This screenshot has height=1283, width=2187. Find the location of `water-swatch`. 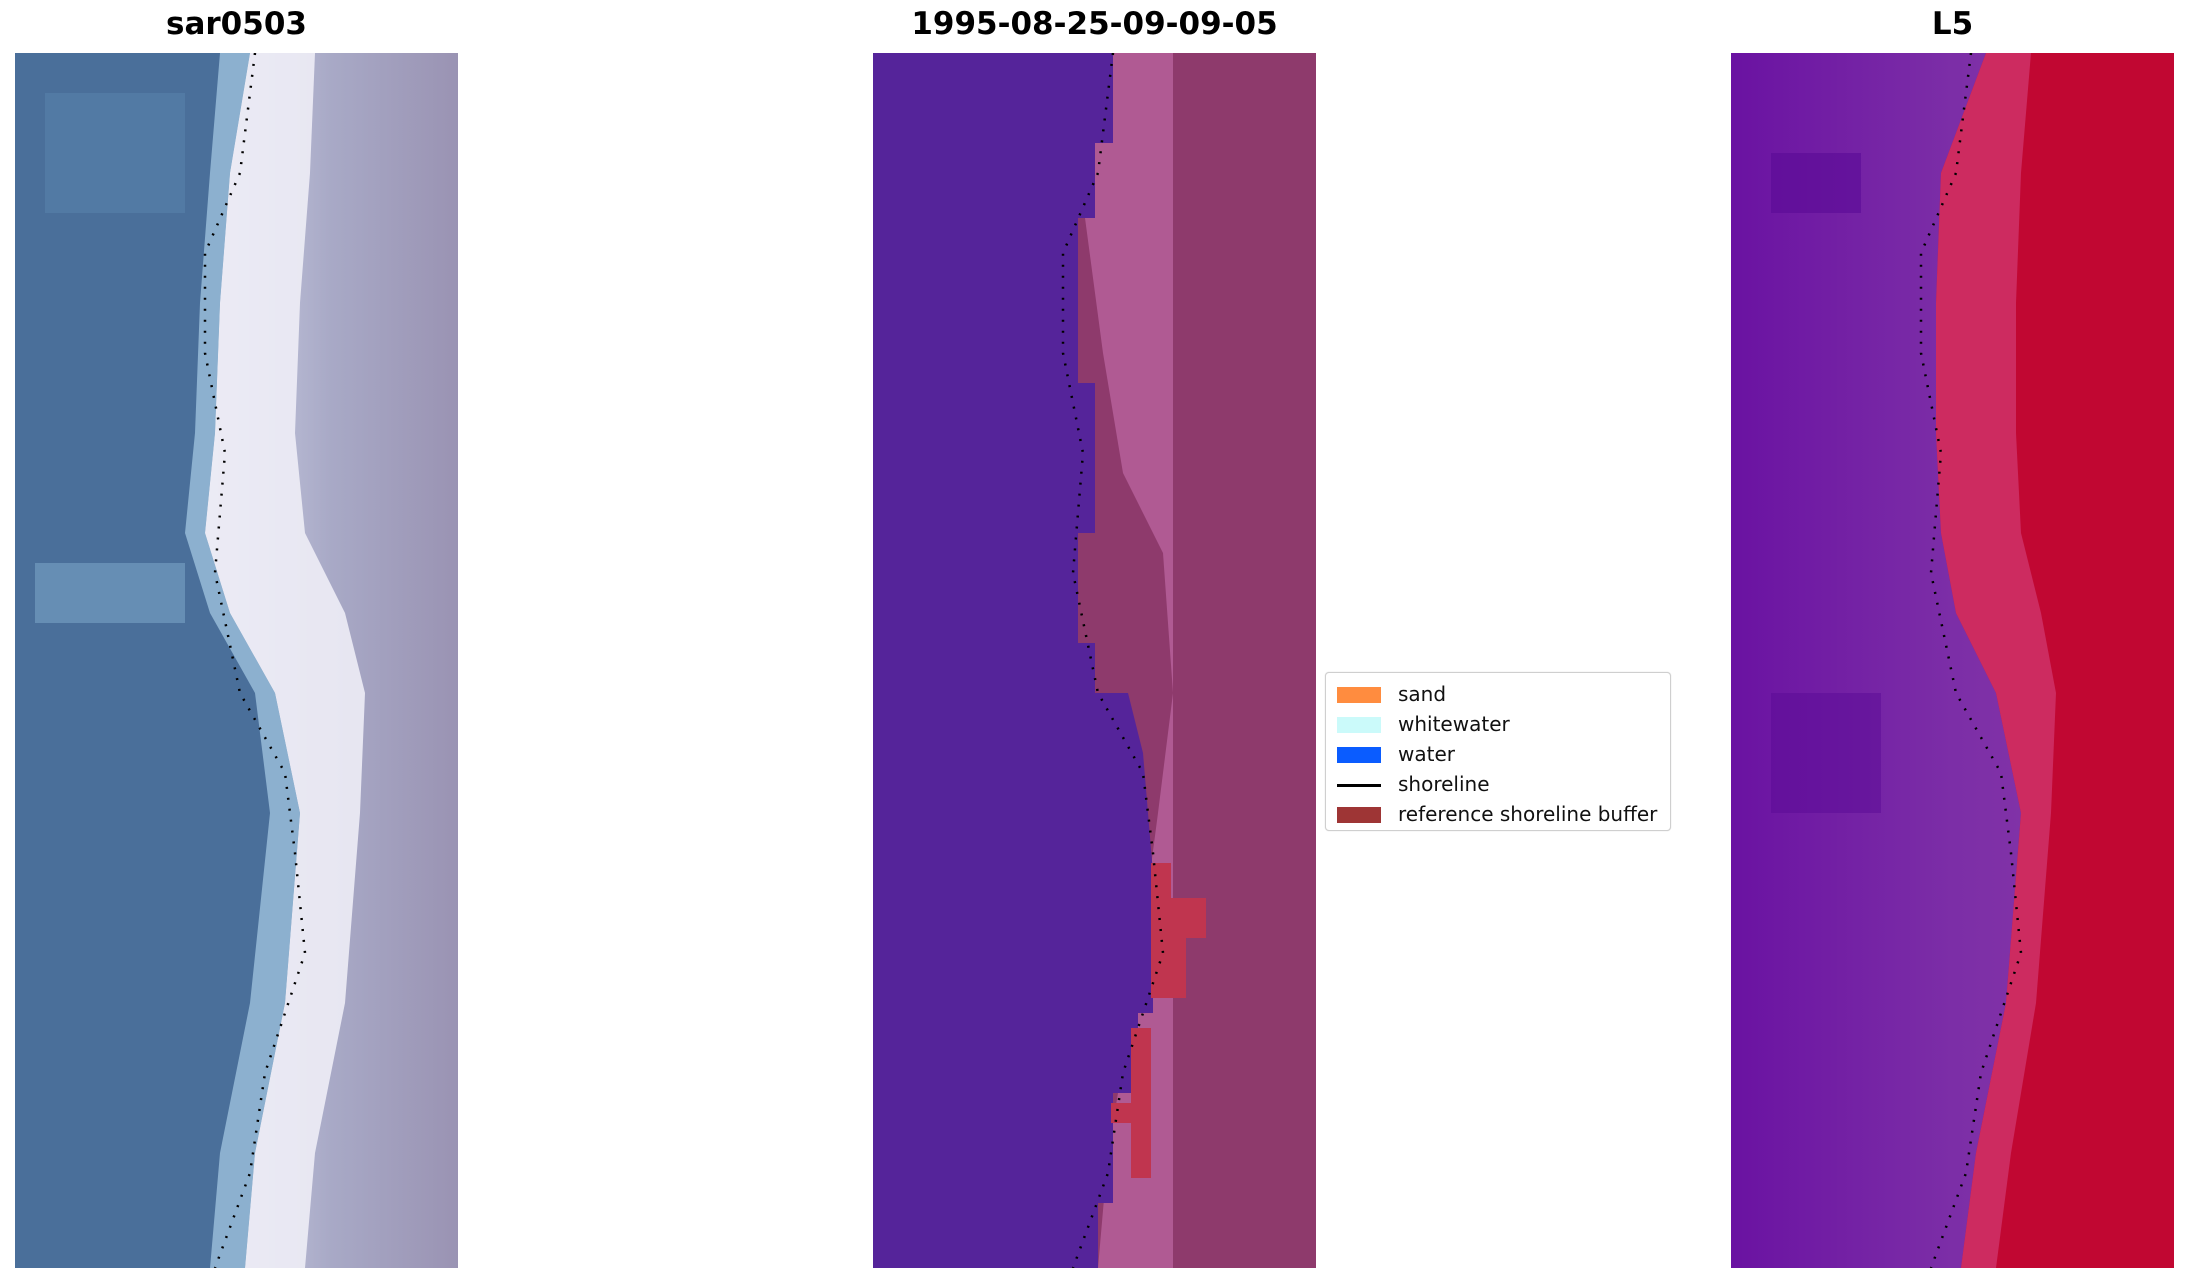

water-swatch is located at coordinates (1359, 755).